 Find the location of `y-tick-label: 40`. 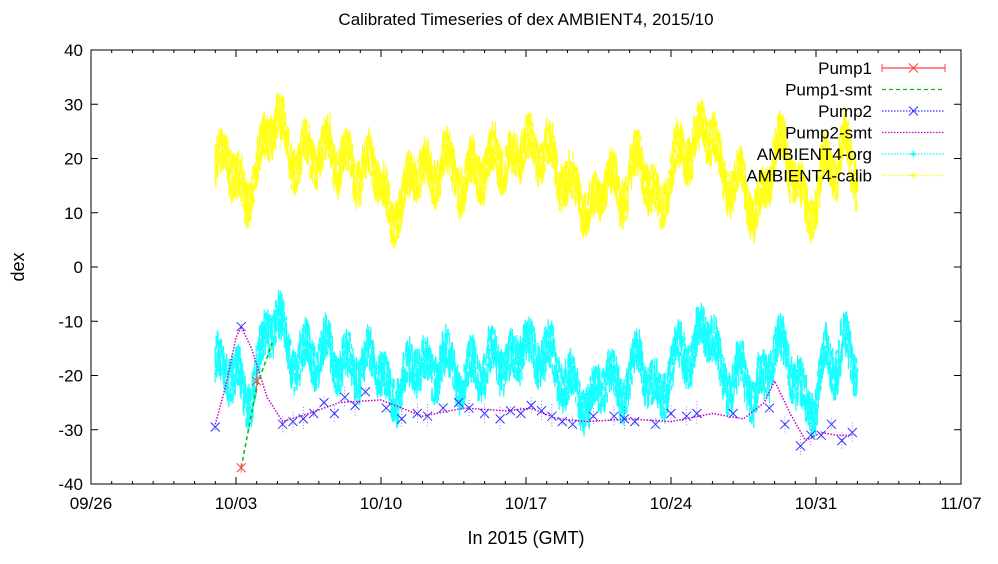

y-tick-label: 40 is located at coordinates (73, 50).